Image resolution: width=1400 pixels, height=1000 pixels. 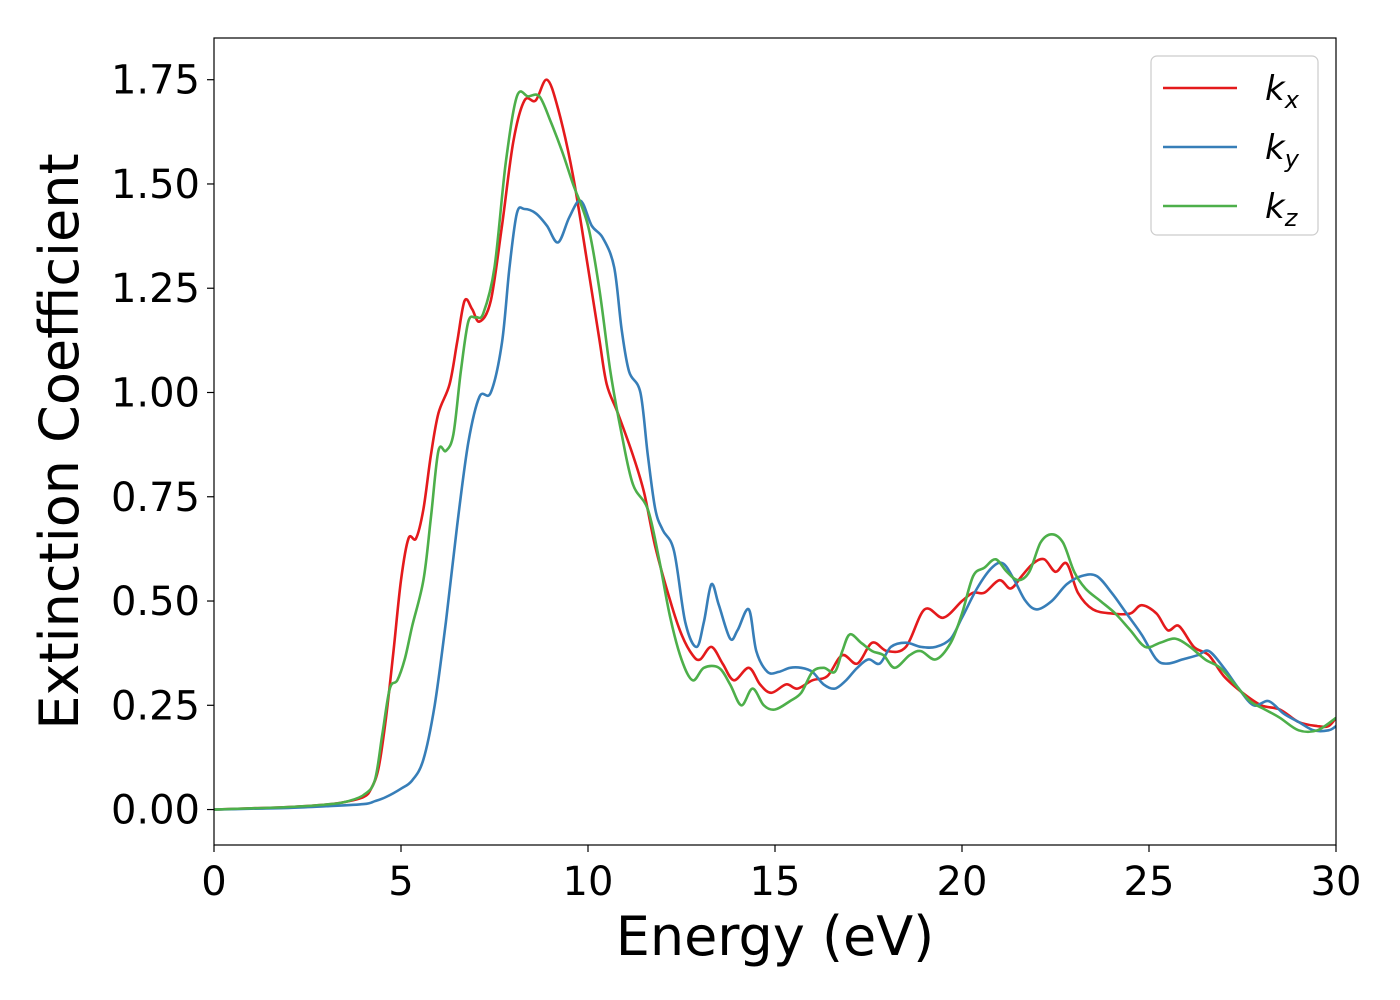 I want to click on x-tick-label: 5, so click(x=400, y=882).